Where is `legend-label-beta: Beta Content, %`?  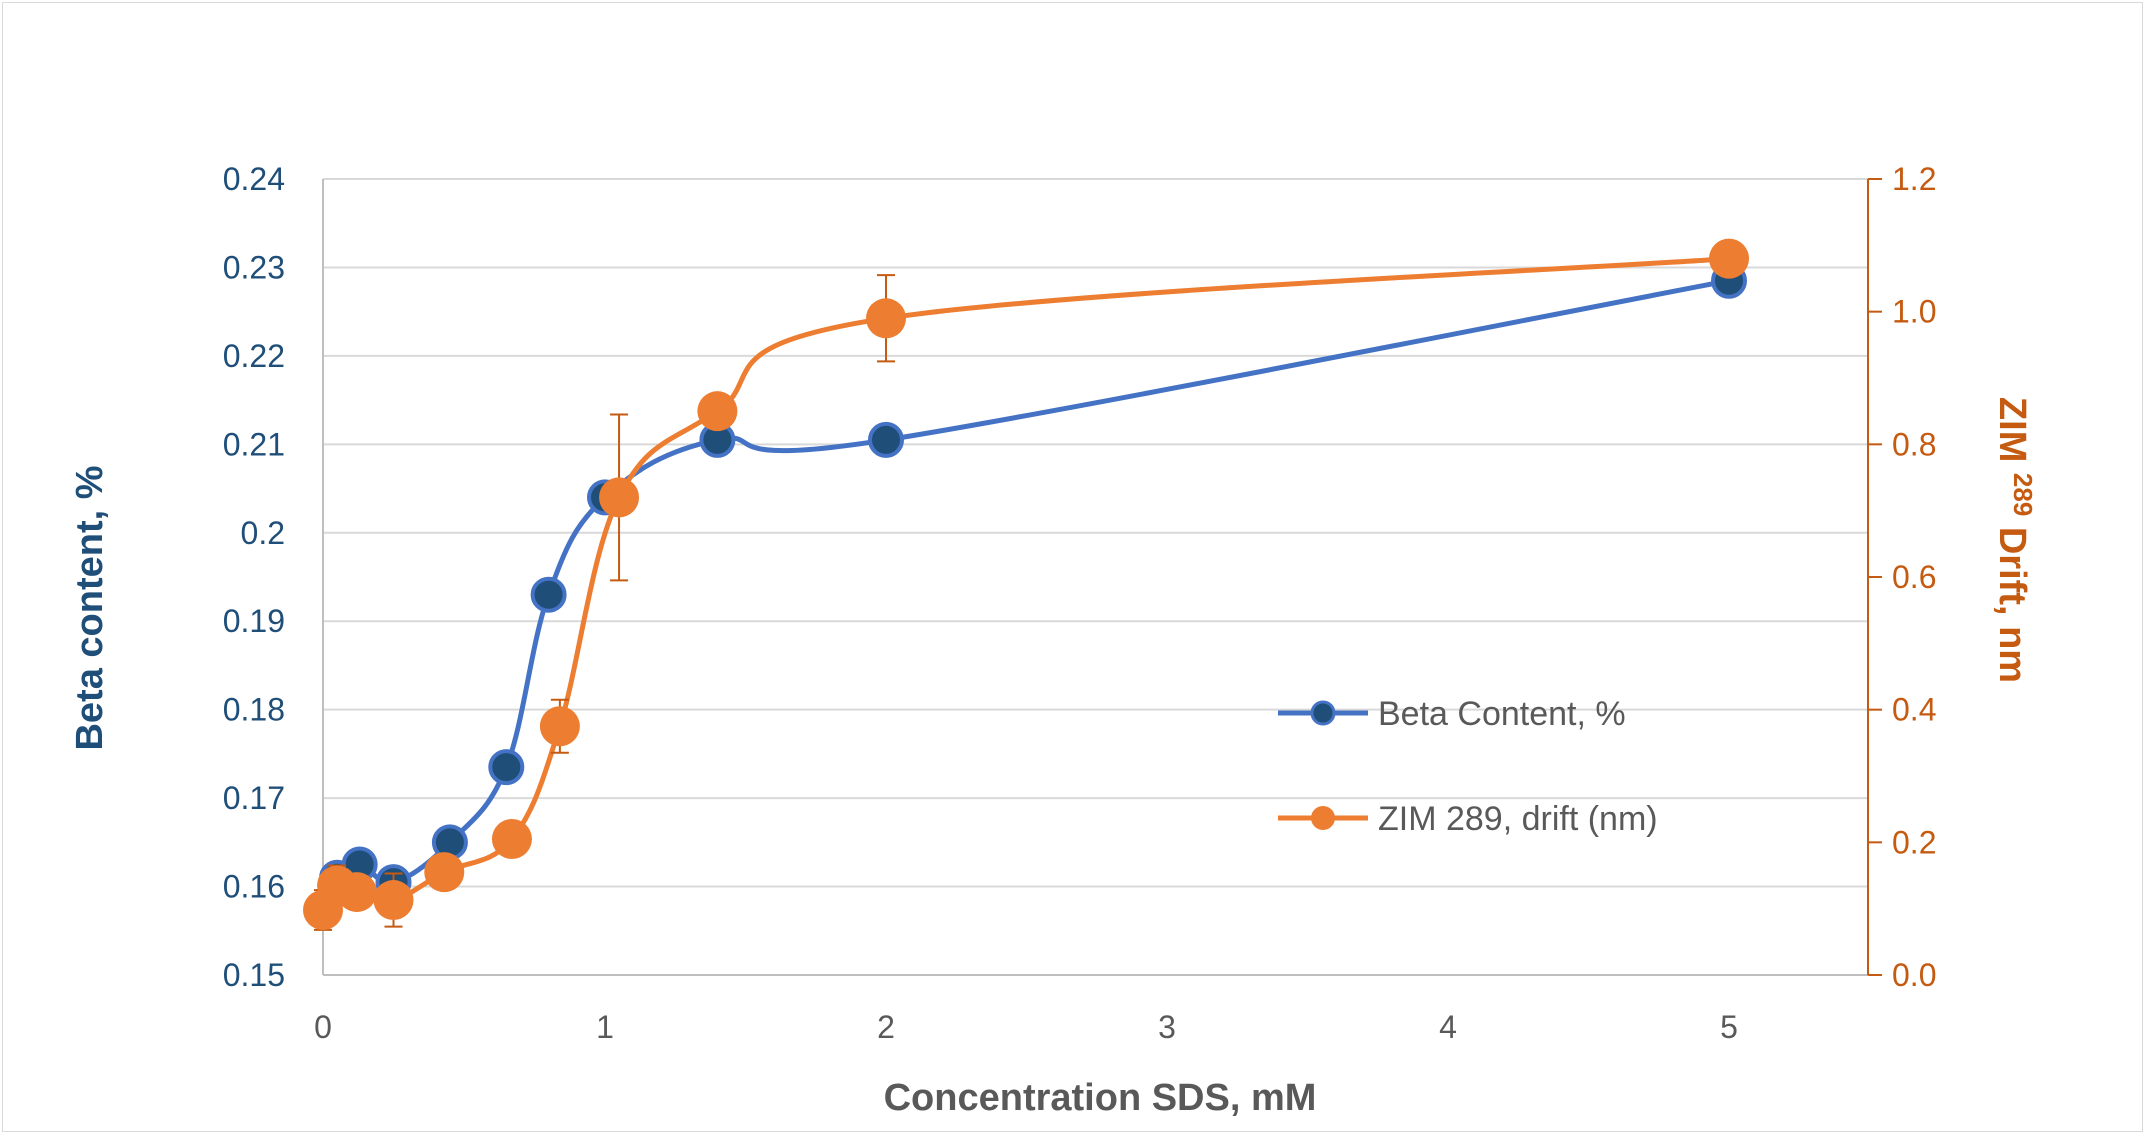
legend-label-beta: Beta Content, % is located at coordinates (1502, 714).